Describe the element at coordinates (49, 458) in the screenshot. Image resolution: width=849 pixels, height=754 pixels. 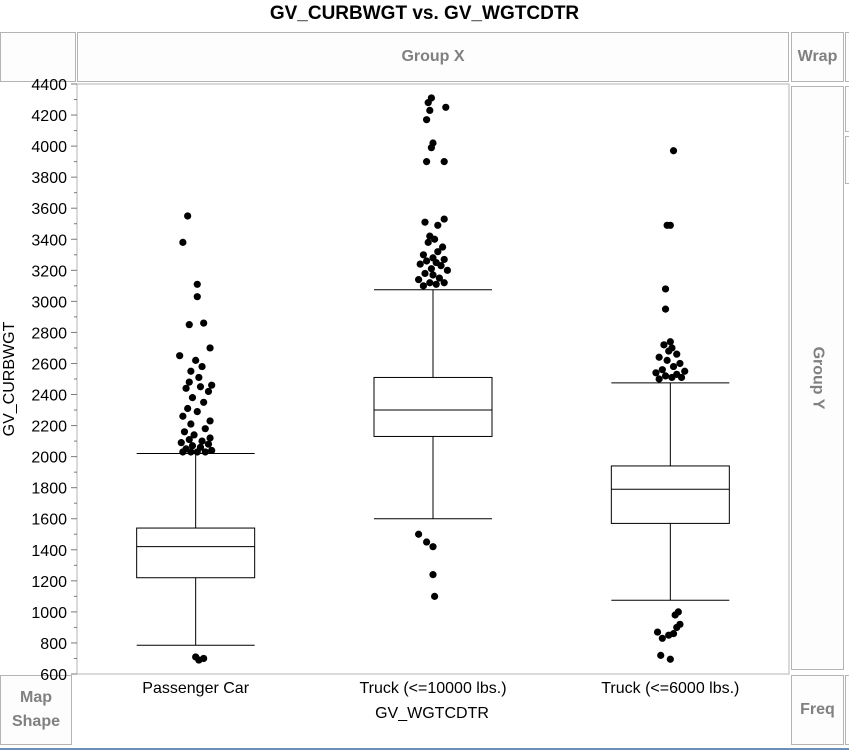
I see `y-tick-label: 2000` at that location.